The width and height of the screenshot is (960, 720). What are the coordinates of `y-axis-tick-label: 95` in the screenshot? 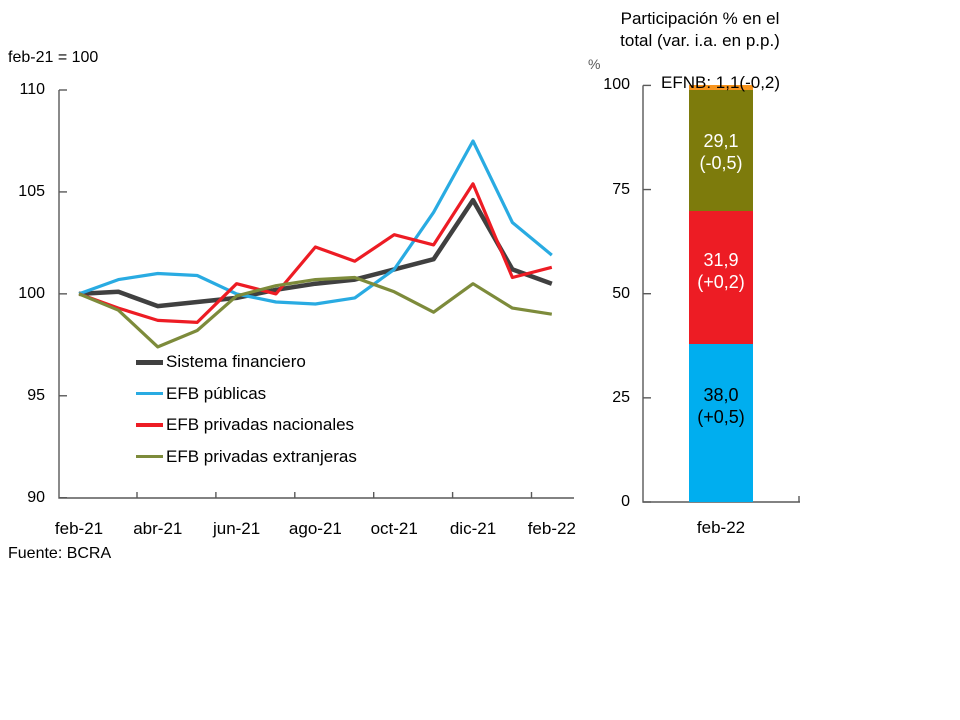 It's located at (36, 395).